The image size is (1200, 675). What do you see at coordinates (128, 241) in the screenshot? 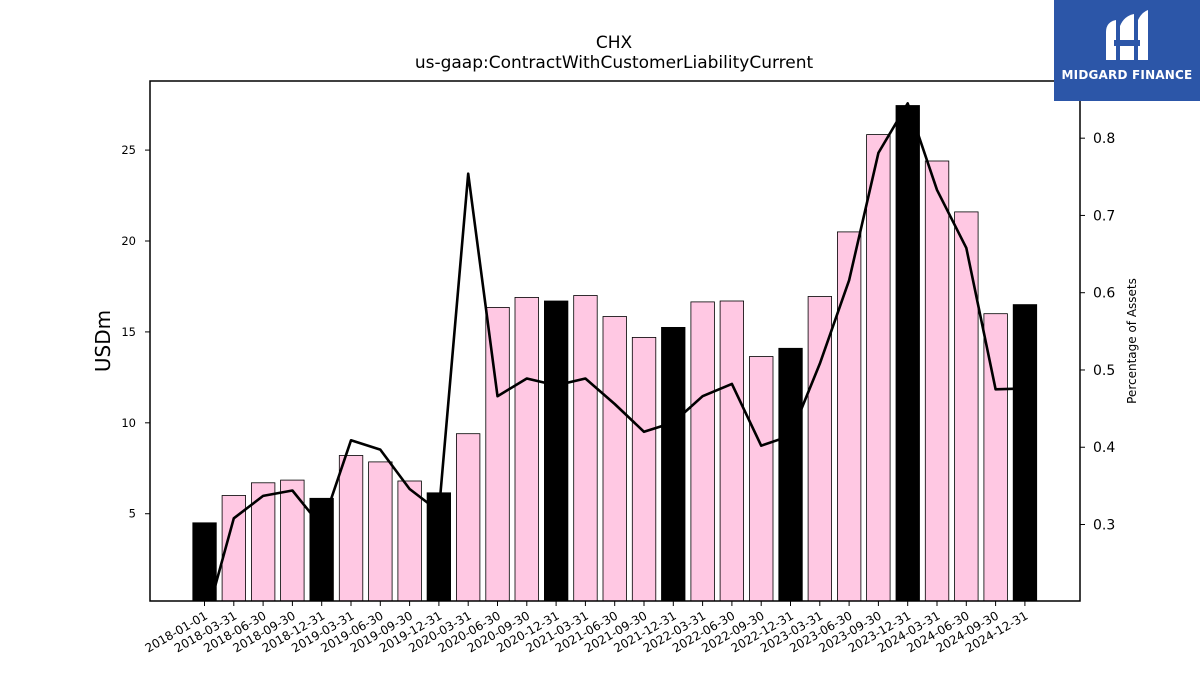
I see `y-tick-label: 20` at bounding box center [128, 241].